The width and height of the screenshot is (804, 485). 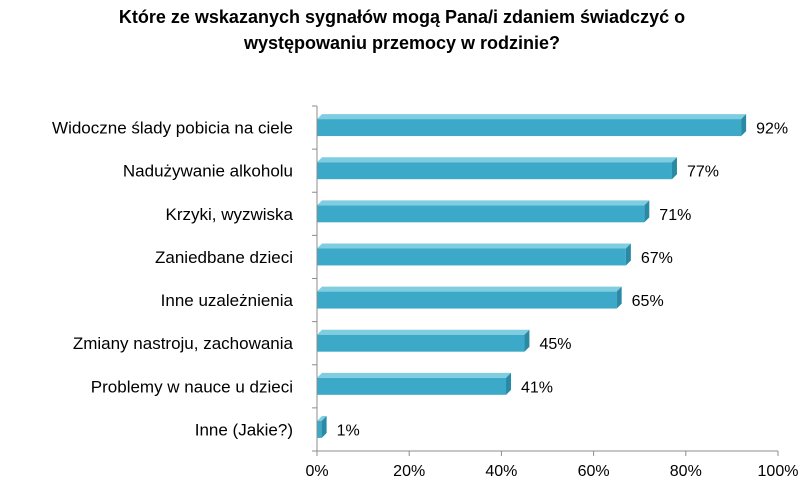 What do you see at coordinates (348, 430) in the screenshot?
I see `data-label-7: 1%` at bounding box center [348, 430].